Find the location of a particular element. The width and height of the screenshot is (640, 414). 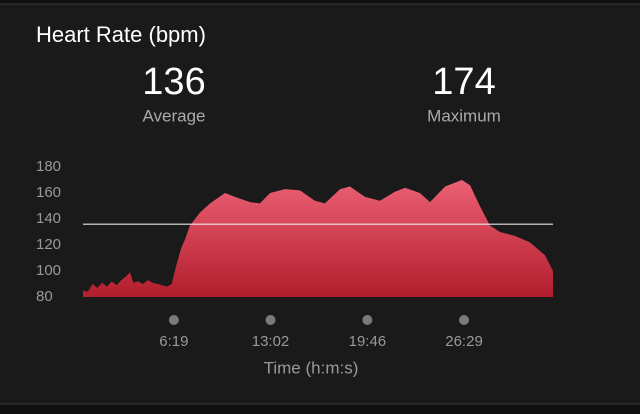

y-tick-label: 80 is located at coordinates (44, 296).